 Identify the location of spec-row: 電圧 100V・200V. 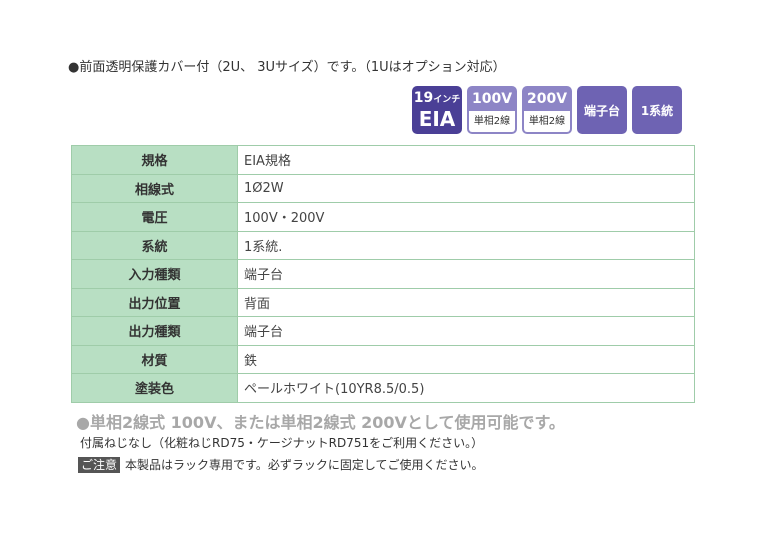
(383, 217).